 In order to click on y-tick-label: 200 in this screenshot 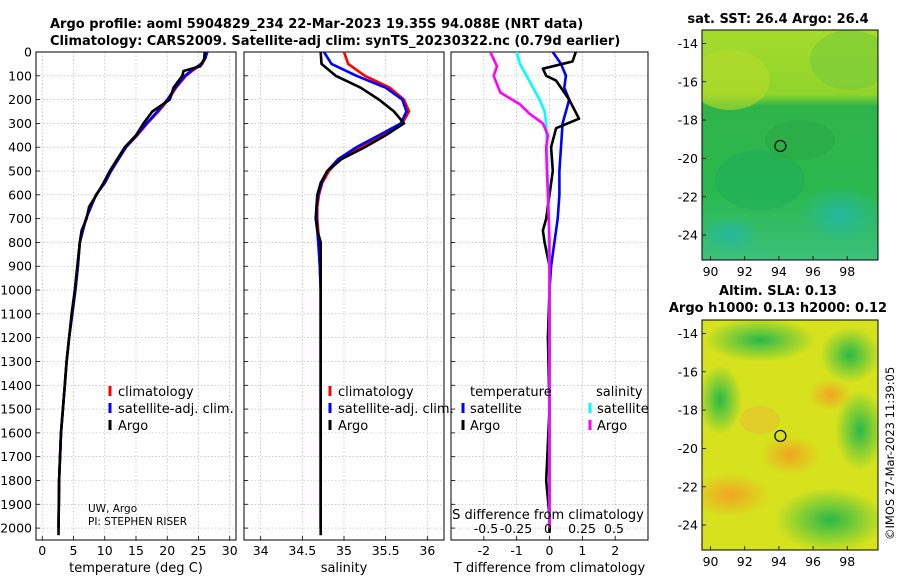, I will do `click(20, 99)`.